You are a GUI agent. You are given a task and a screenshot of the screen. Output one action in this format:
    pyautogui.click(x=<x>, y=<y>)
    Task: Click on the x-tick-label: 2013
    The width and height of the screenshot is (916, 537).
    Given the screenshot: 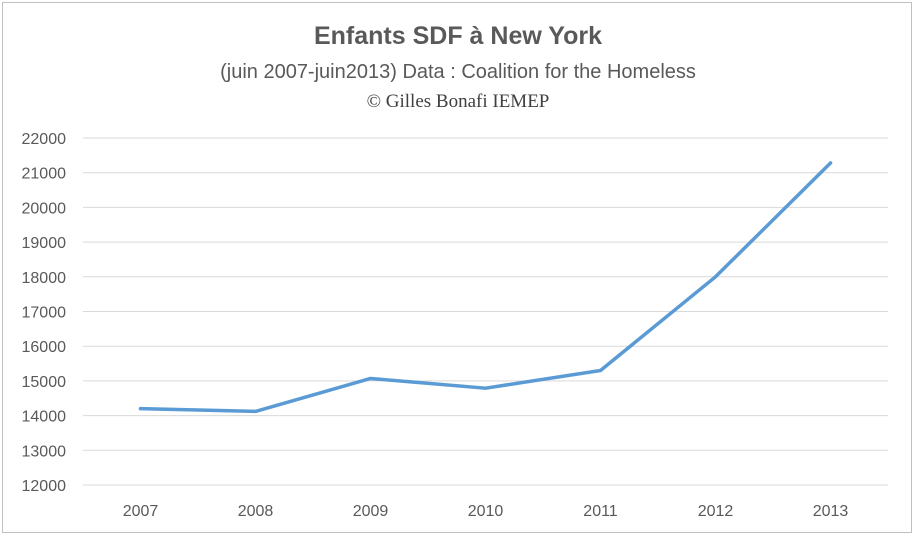 What is the action you would take?
    pyautogui.click(x=831, y=511)
    